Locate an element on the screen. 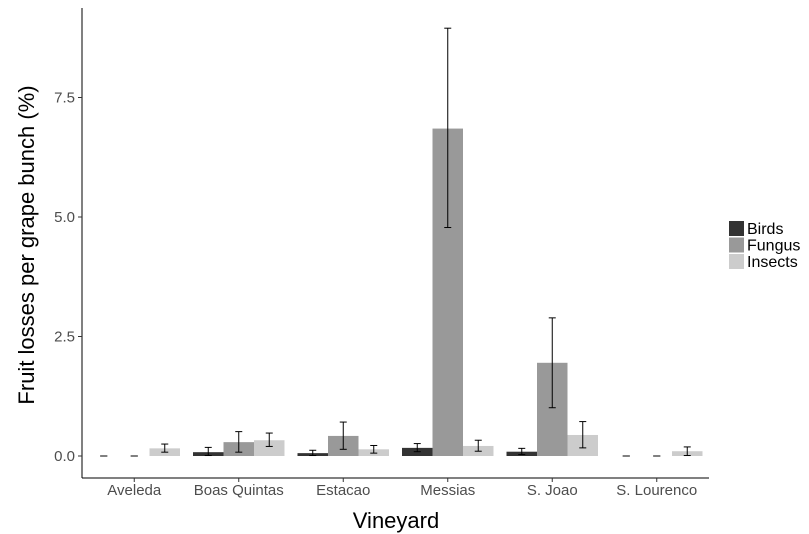 This screenshot has width=809, height=534. y-tick-label: 5.0 is located at coordinates (64, 217).